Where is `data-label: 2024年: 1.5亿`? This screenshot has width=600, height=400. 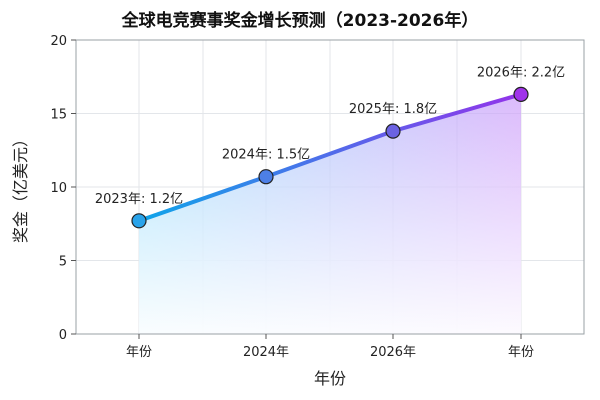 data-label: 2024年: 1.5亿 is located at coordinates (266, 155).